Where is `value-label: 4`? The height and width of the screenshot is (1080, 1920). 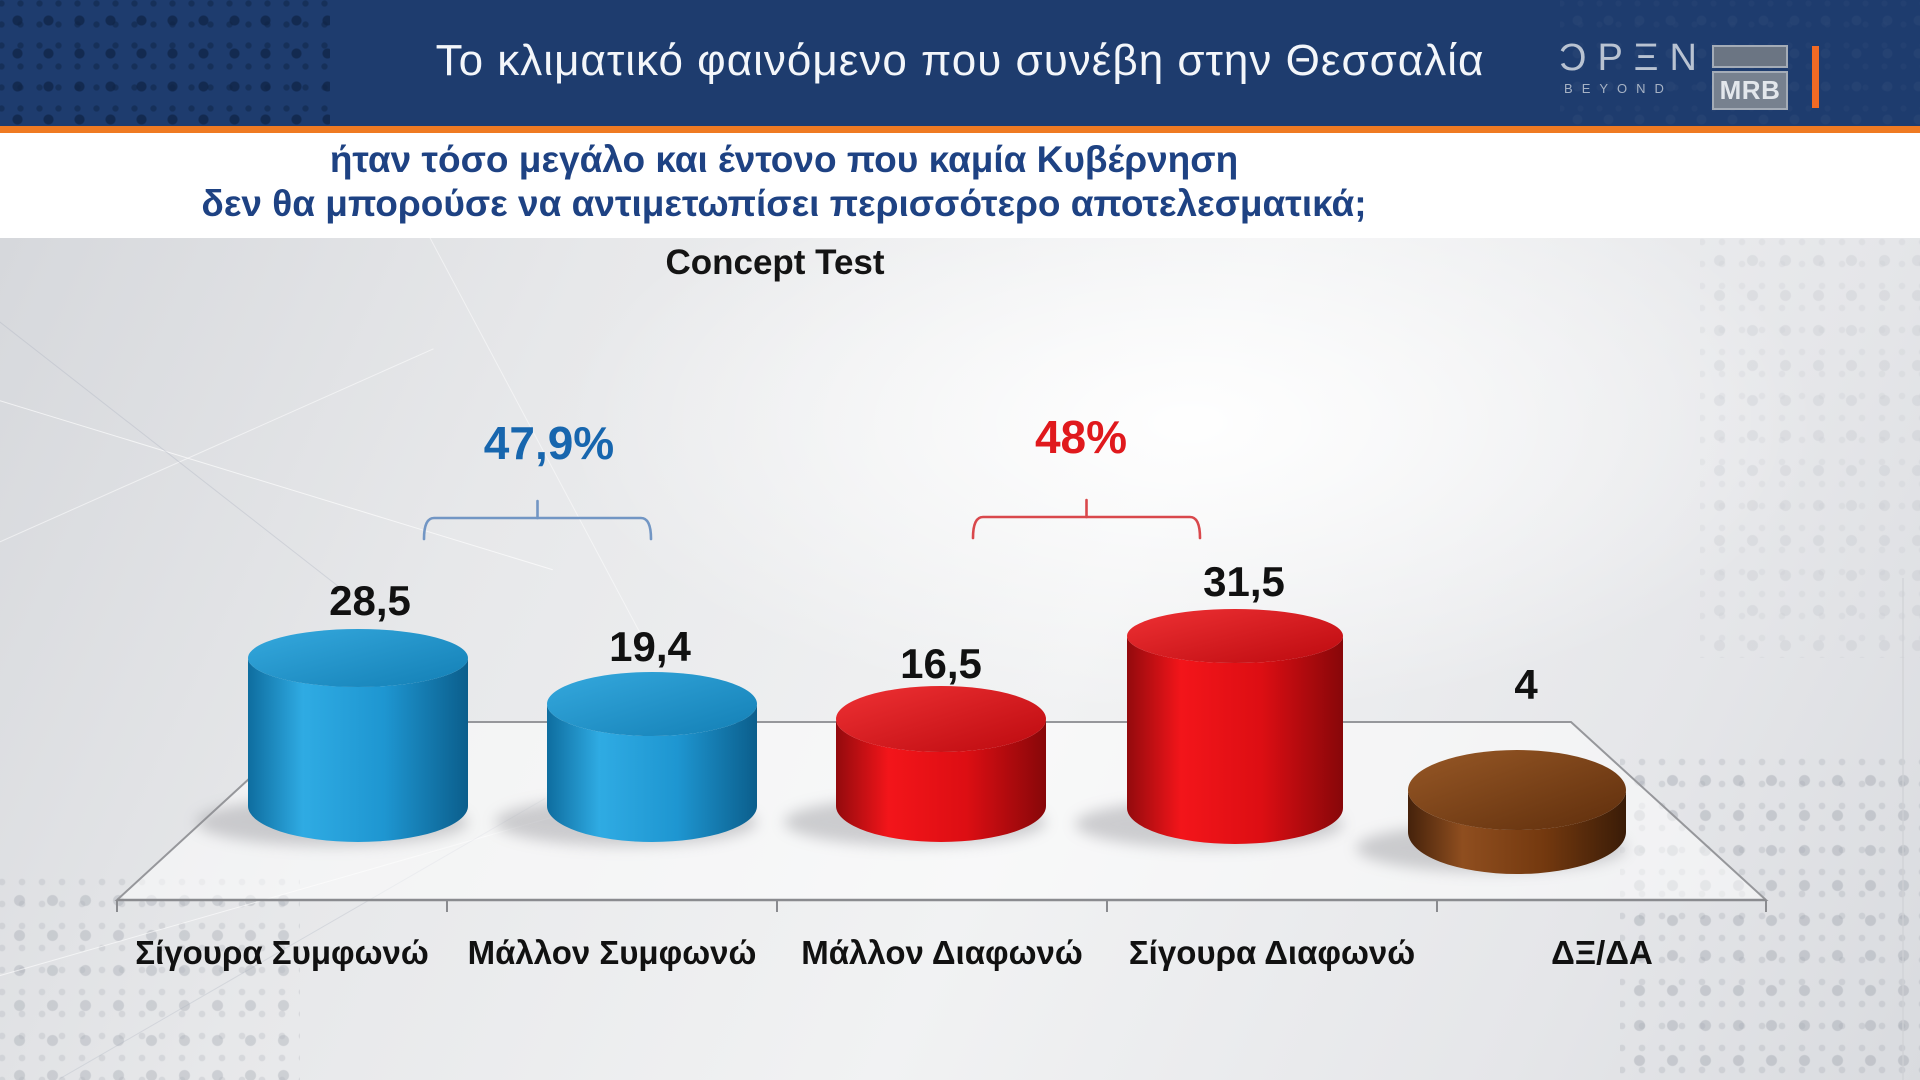
value-label: 4 is located at coordinates (1526, 684).